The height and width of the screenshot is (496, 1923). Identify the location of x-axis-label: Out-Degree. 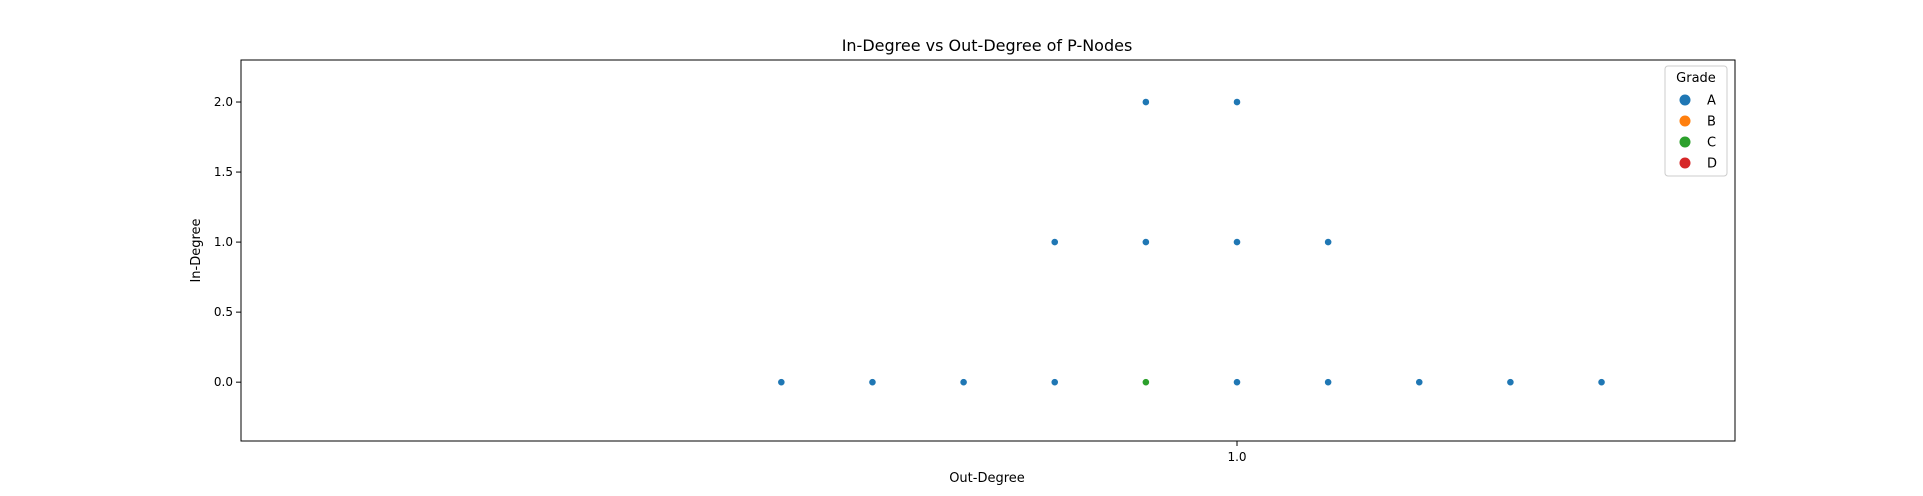
(987, 478).